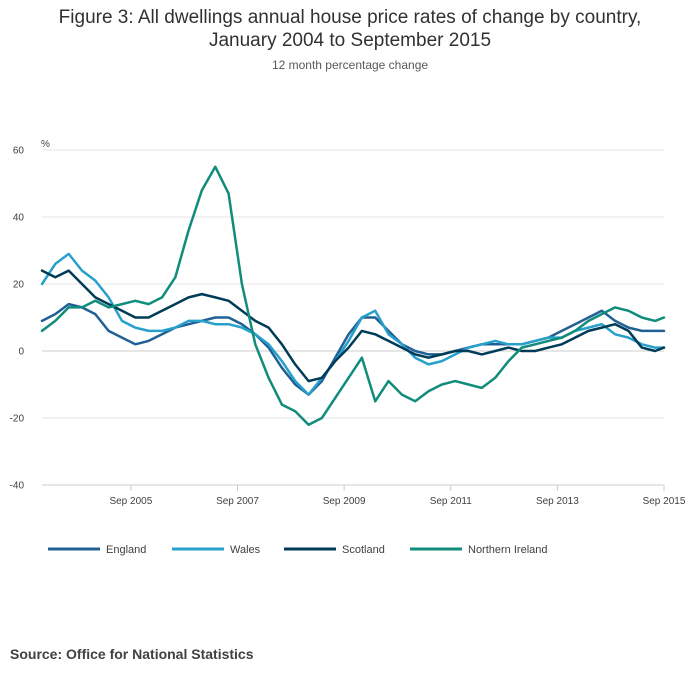  Describe the element at coordinates (451, 501) in the screenshot. I see `x-tick-label: Sep 2011` at that location.